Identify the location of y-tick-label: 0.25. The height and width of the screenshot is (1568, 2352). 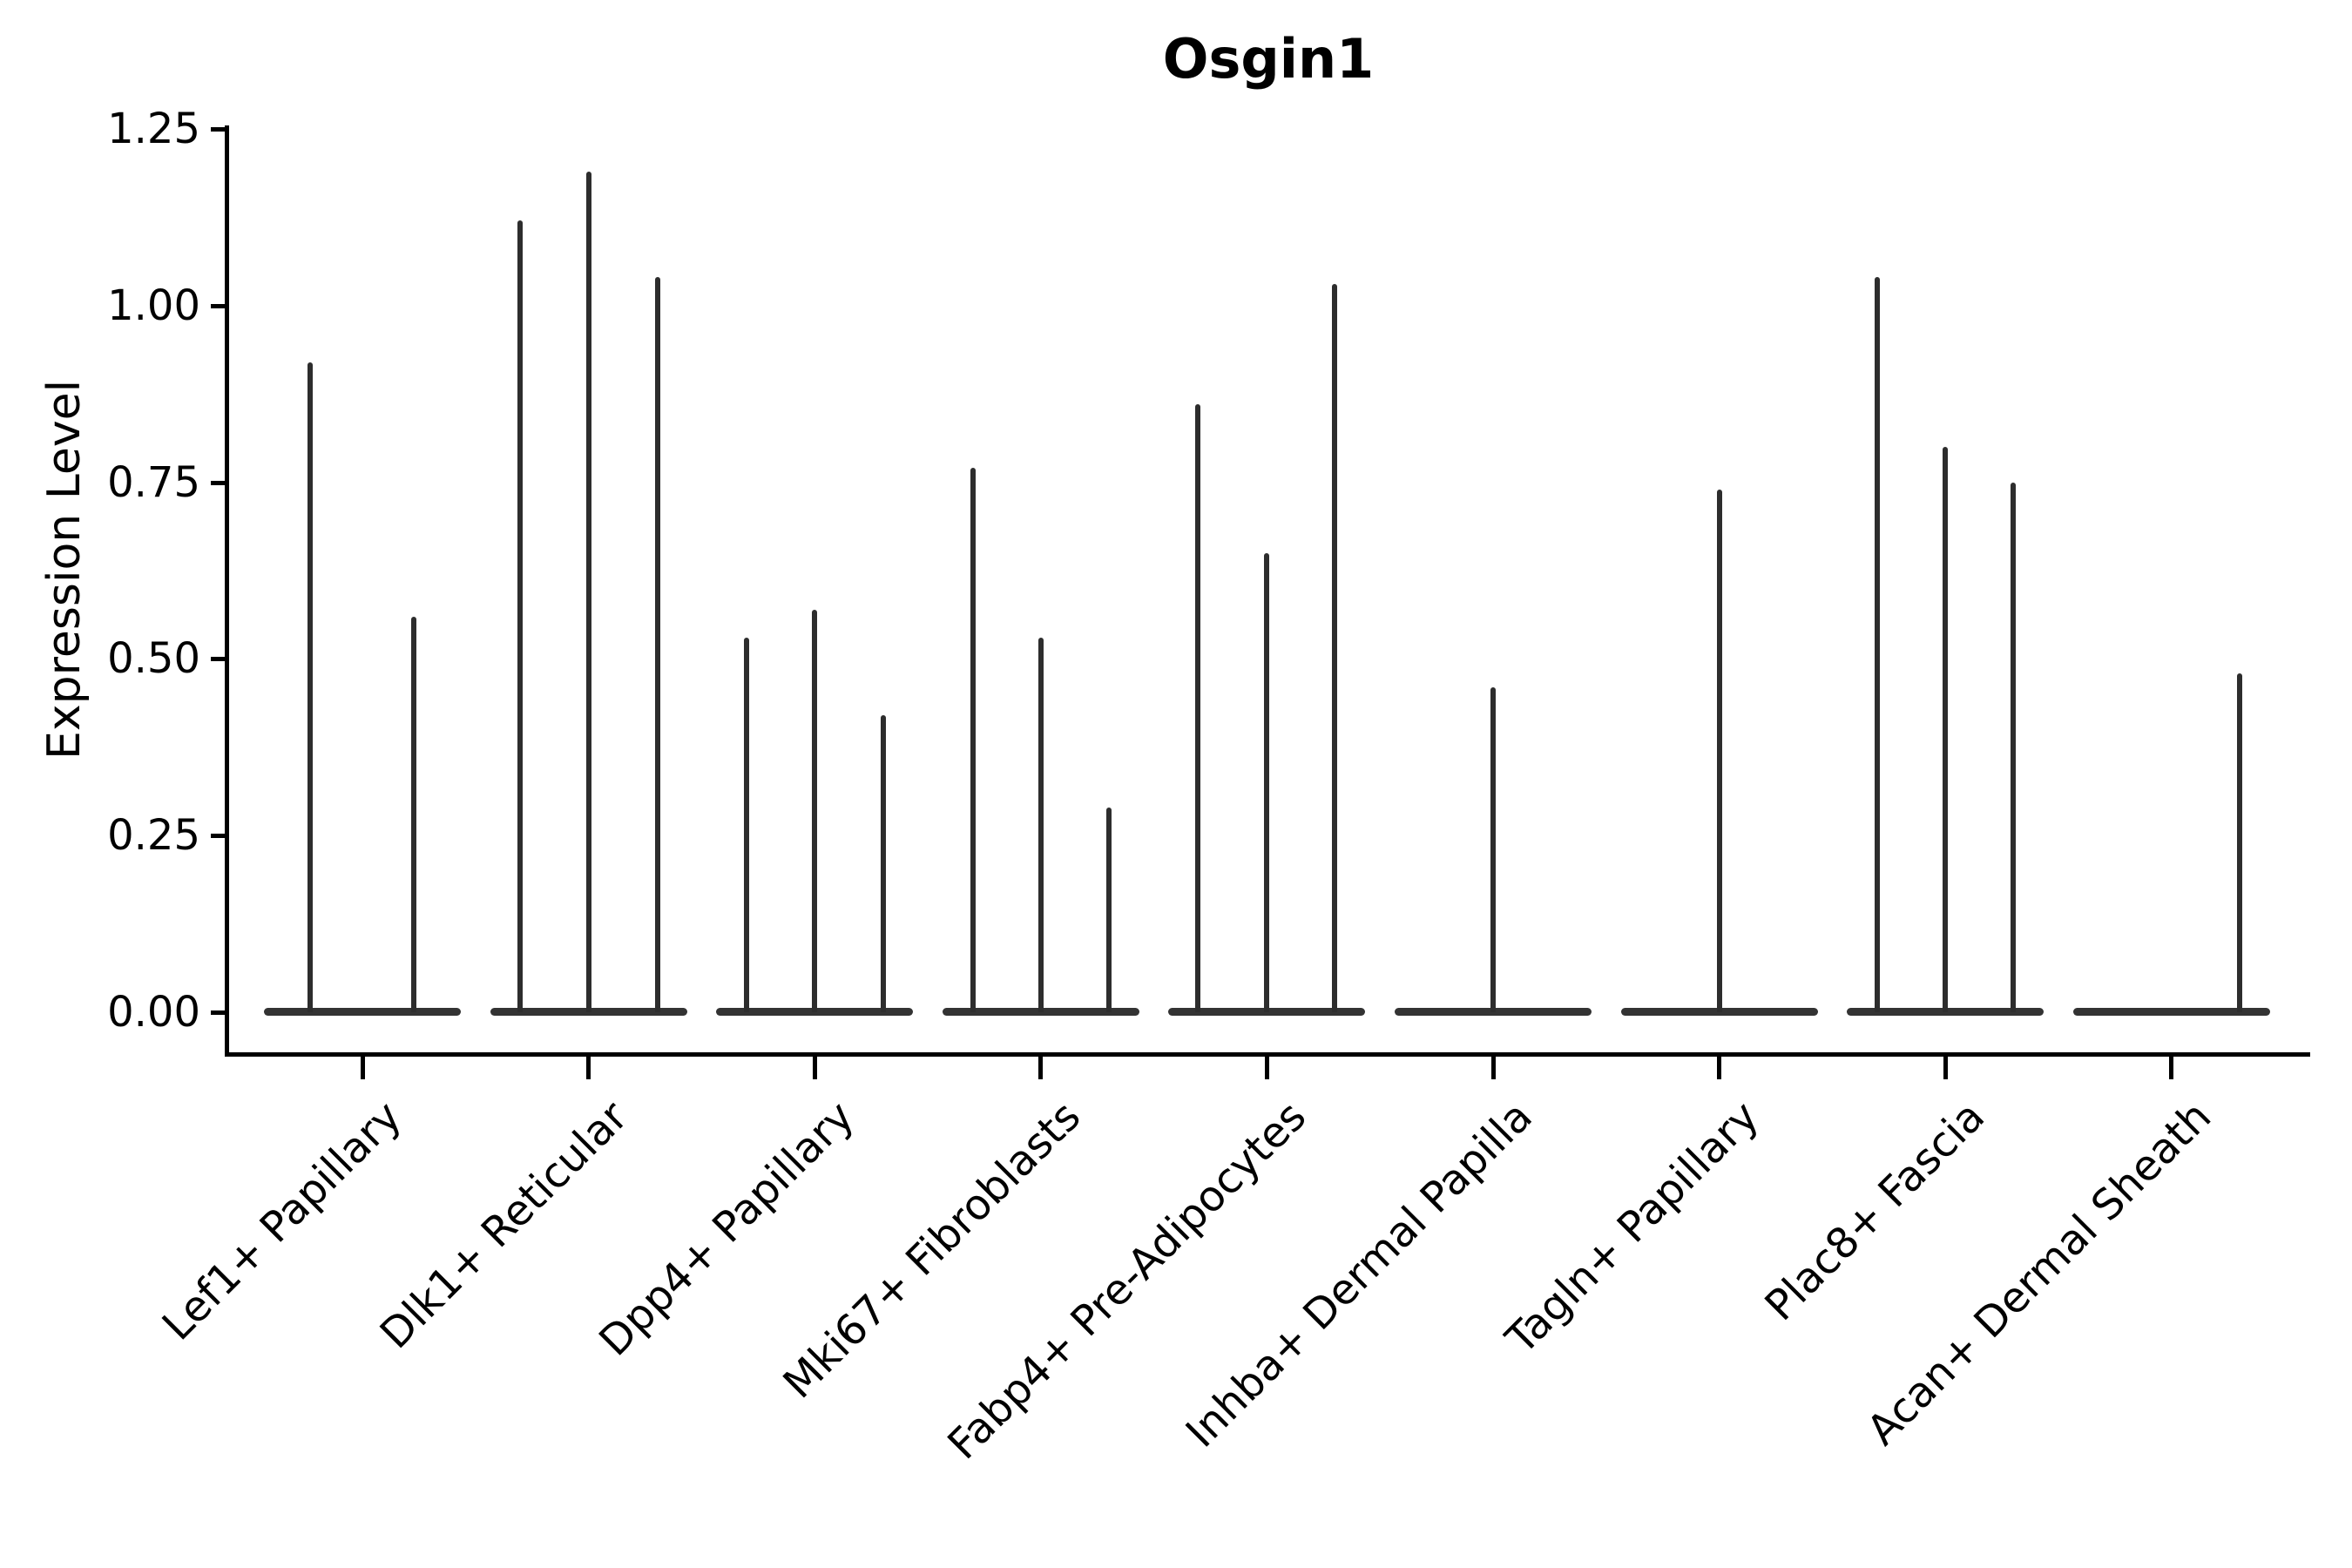
(153, 836).